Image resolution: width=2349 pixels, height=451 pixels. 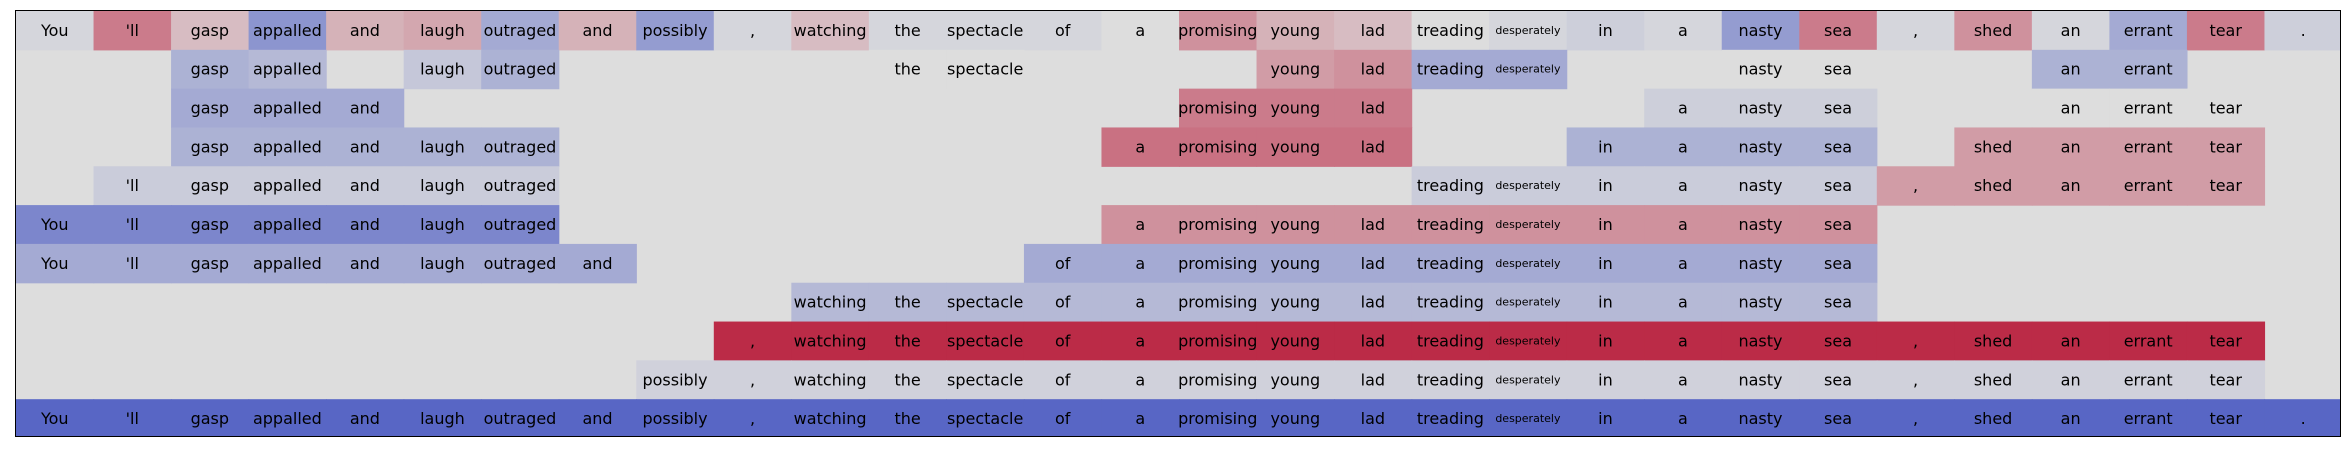 I want to click on cell-token-label: outraged, so click(x=520, y=146).